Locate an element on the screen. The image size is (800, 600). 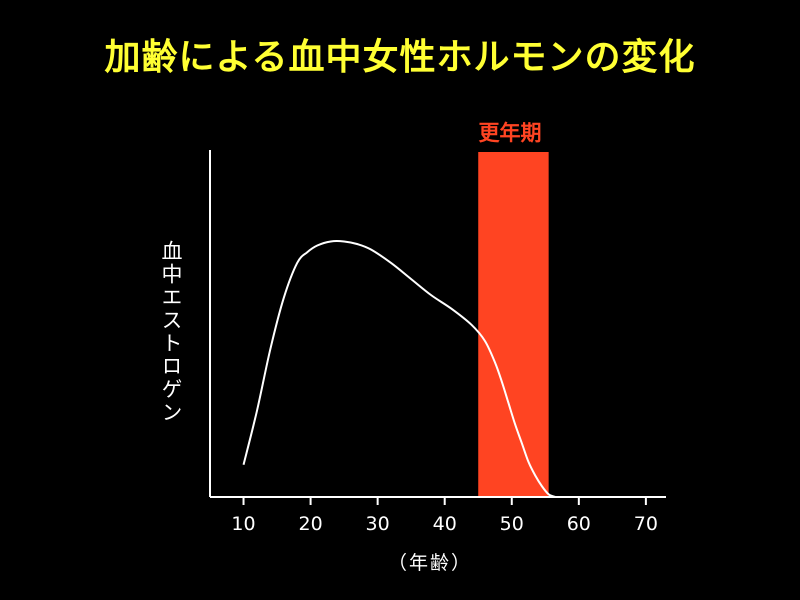
x-tick-label: 50 is located at coordinates (512, 524).